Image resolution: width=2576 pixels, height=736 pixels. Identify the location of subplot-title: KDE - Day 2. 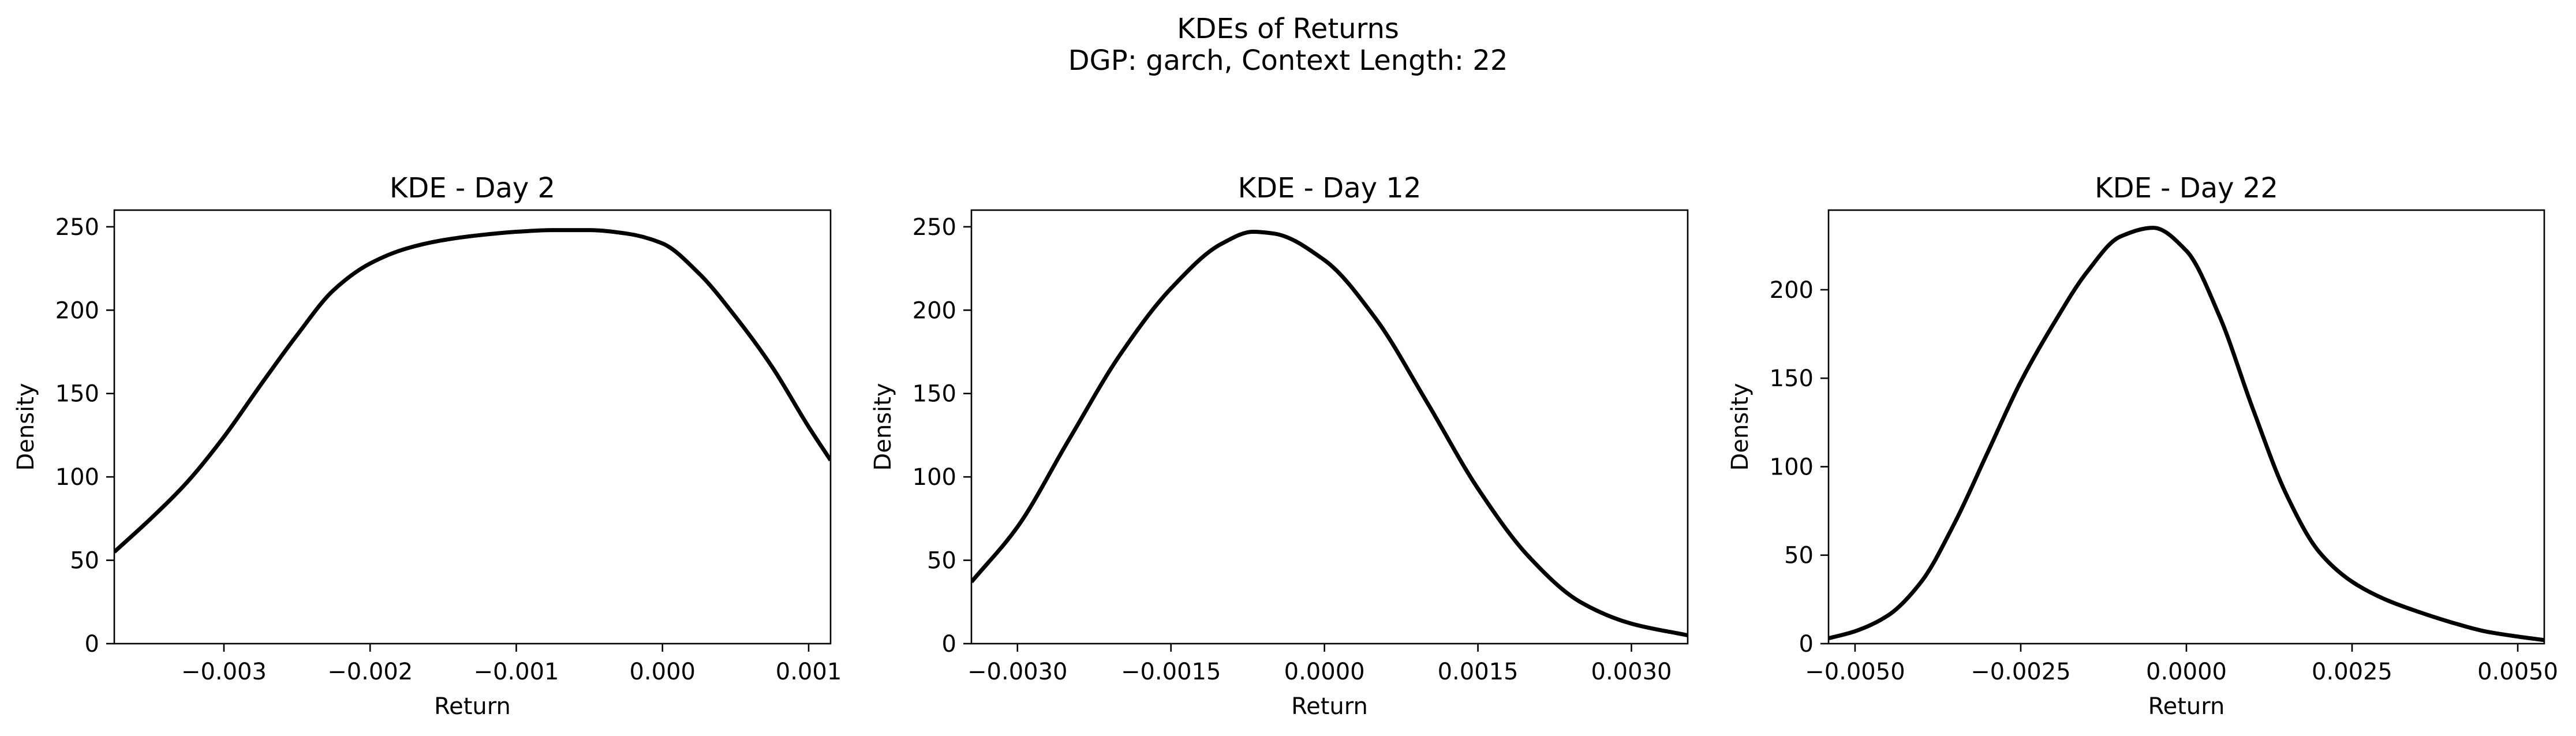
(472, 188).